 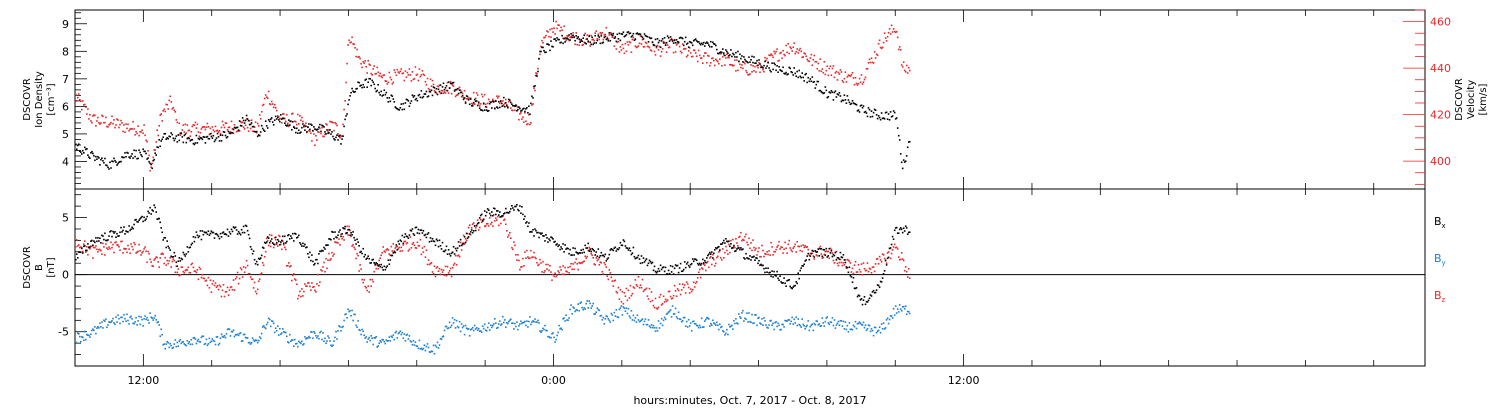 I want to click on legend-subscript: z, so click(x=1444, y=300).